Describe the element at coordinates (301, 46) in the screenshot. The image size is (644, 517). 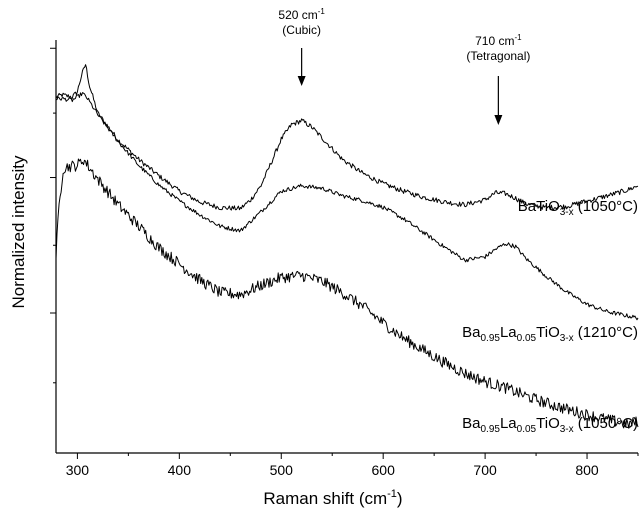
I see `annotation-1: 520 cm-1(Cubic)` at that location.